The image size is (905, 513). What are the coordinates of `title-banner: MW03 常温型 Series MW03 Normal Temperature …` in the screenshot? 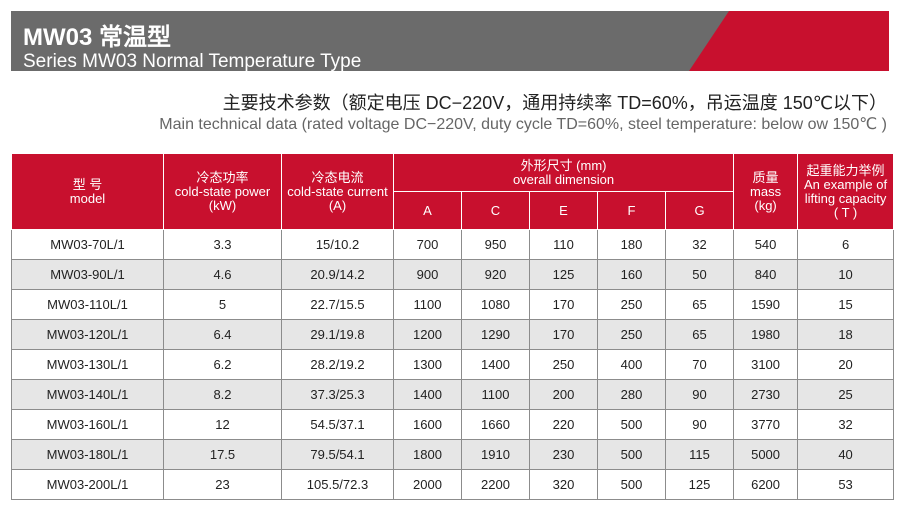 It's located at (450, 41).